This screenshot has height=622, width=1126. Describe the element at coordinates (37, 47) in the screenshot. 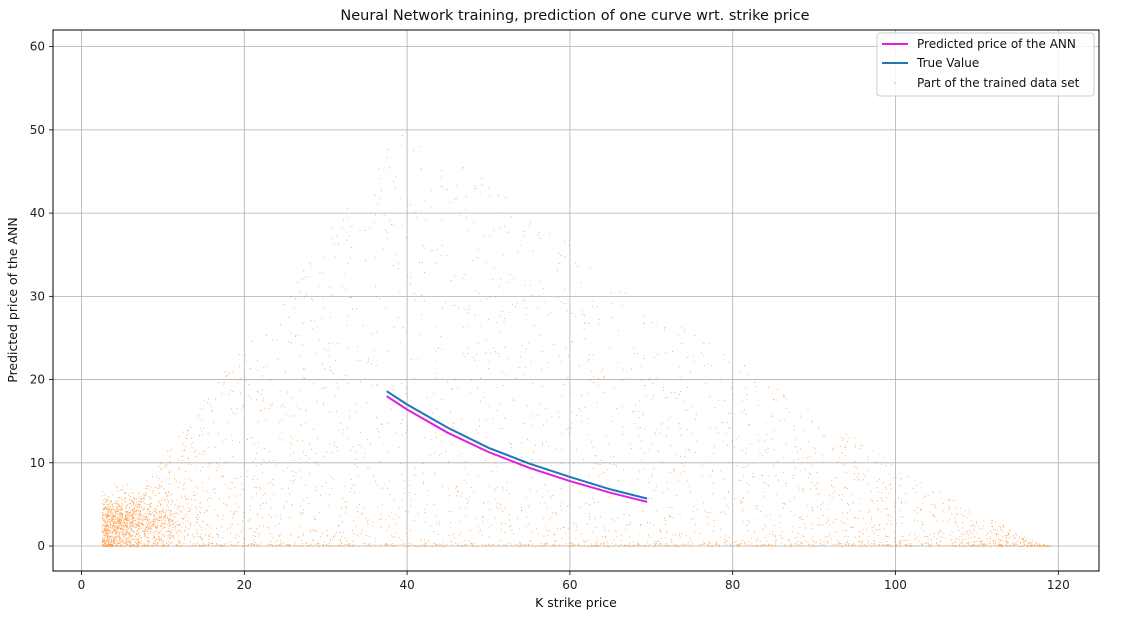

I see `y-tick-label: 60` at that location.